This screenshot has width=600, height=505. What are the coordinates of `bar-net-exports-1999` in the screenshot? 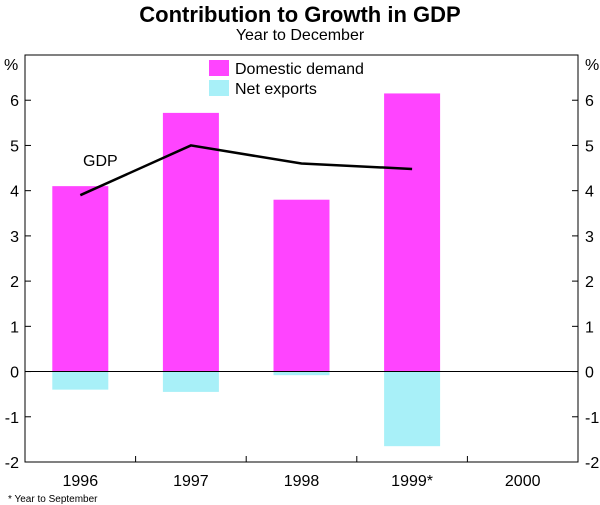 It's located at (412, 409).